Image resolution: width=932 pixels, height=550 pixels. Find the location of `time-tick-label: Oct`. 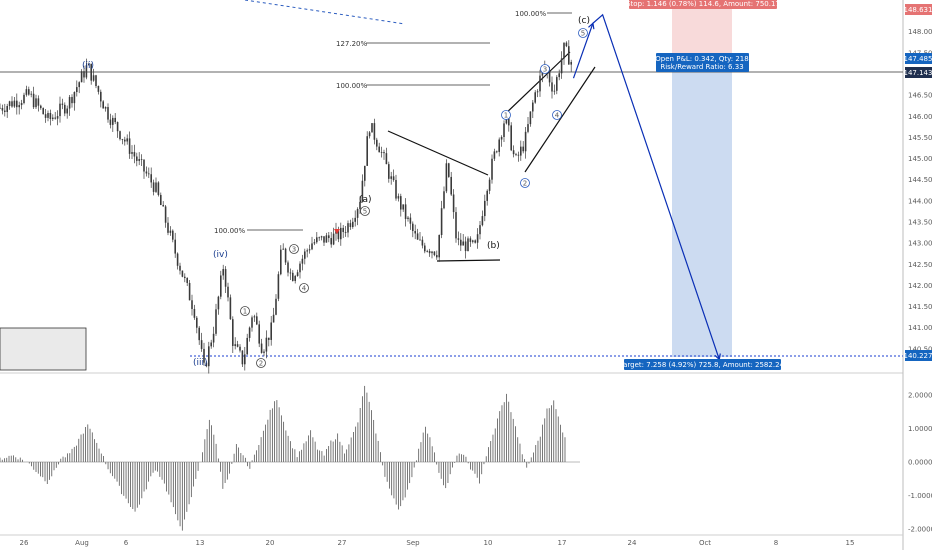

time-tick-label: Oct is located at coordinates (705, 543).